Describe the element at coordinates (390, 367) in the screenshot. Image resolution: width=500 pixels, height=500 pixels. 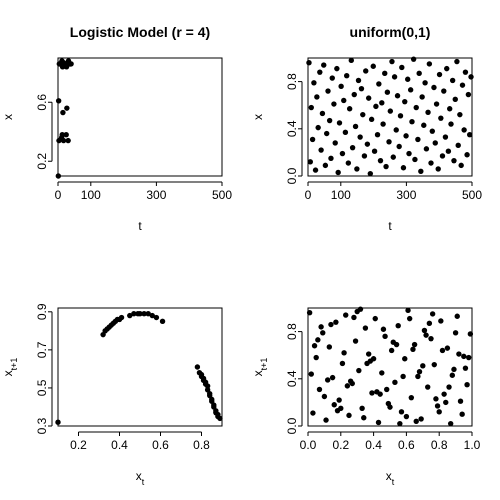
I see `plot-frame-uniform-lag` at that location.